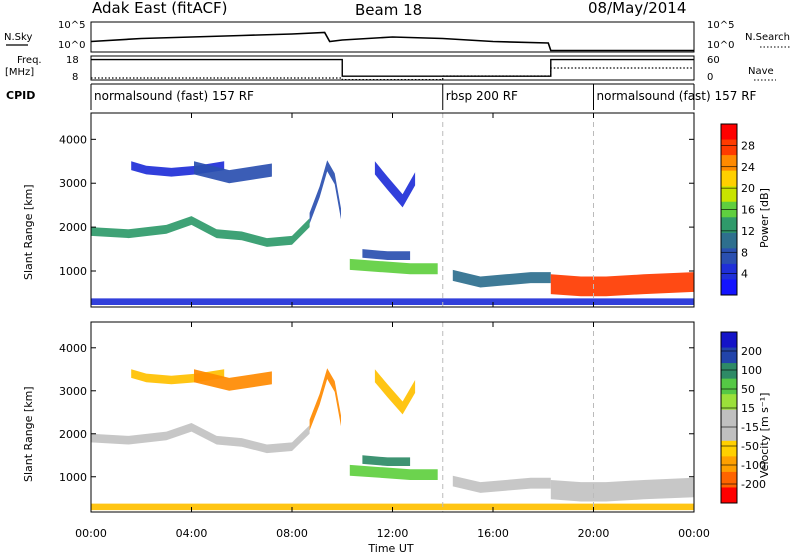 This screenshot has height=554, width=800. I want to click on velocity-colorbar: 200 100 50 15 -15 -50 -100 -200, so click(743, 417).